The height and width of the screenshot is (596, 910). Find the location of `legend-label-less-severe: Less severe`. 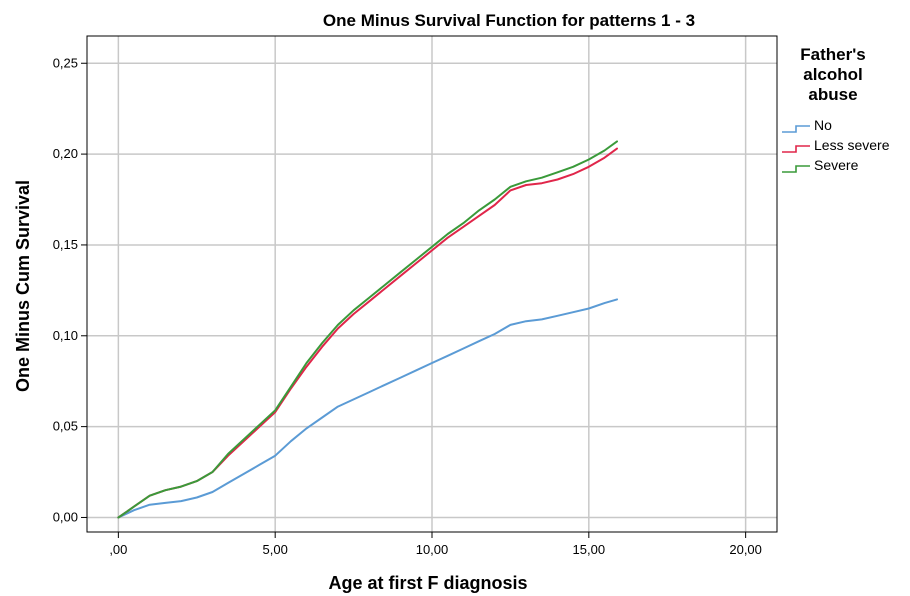

legend-label-less-severe: Less severe is located at coordinates (852, 145).